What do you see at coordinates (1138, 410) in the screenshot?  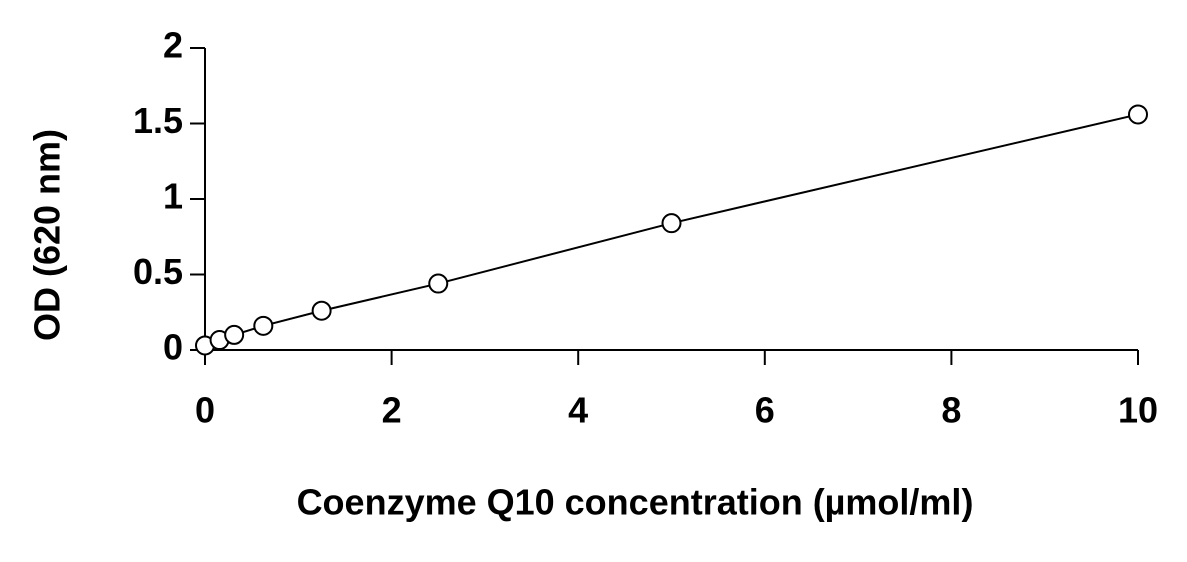 I see `x-tick-label: 10` at bounding box center [1138, 410].